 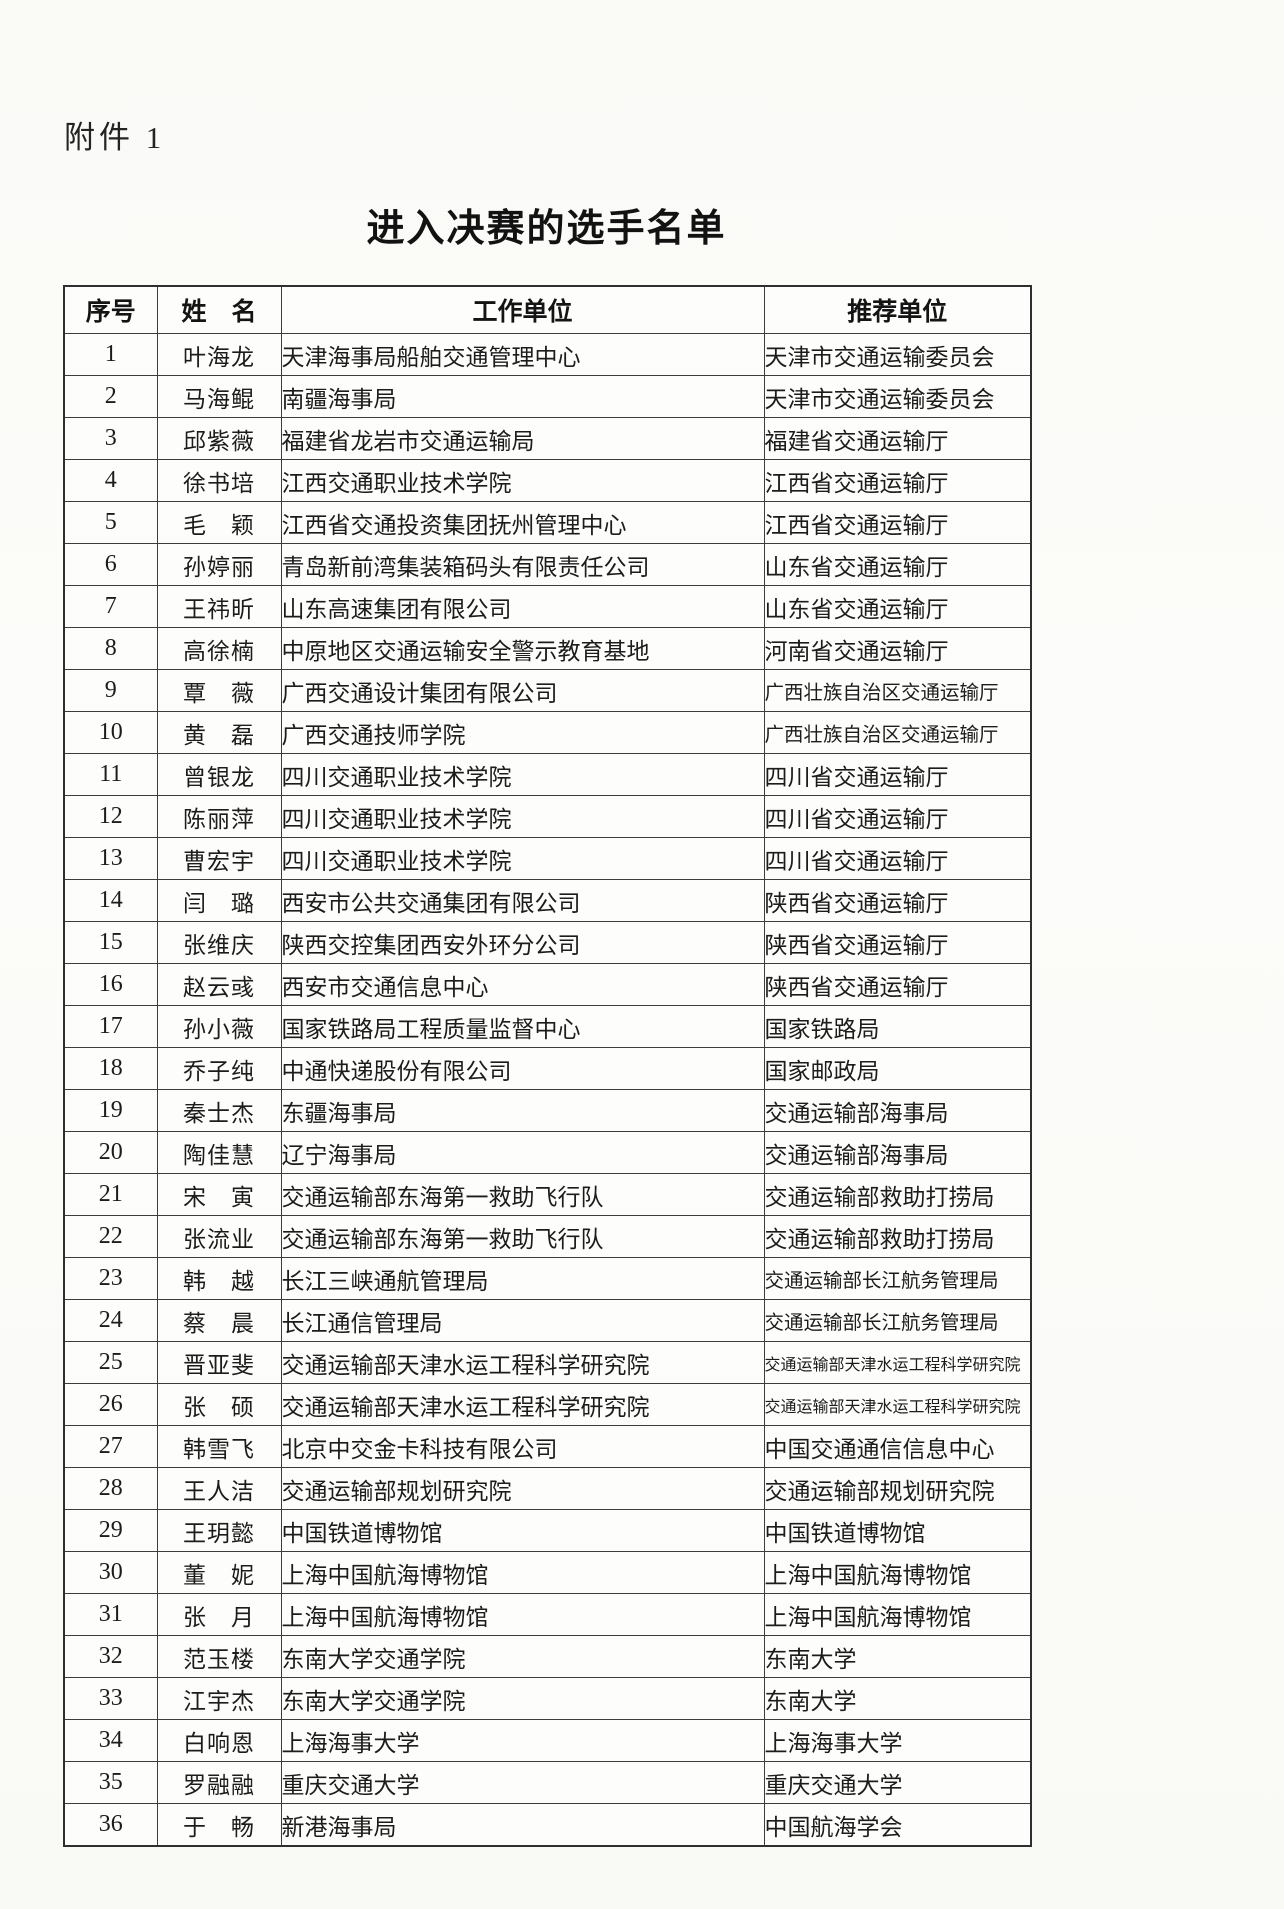 I want to click on table-row: 6 孙婷丽 青岛新前湾集装箱码头有限责任公司 山东省交通运输厅, so click(x=547, y=564).